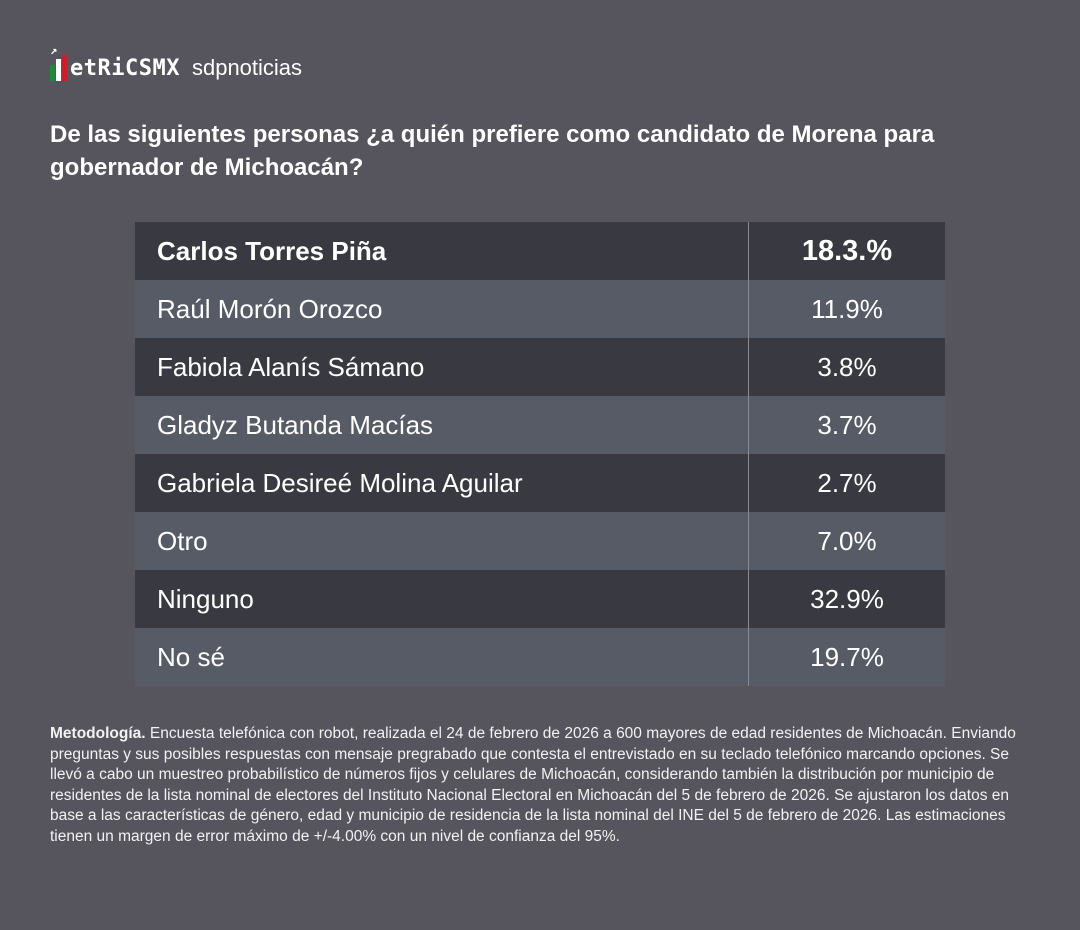 The image size is (1080, 930). Describe the element at coordinates (340, 482) in the screenshot. I see `candidate-name: Gabriela Desireé Molina Aguilar` at that location.